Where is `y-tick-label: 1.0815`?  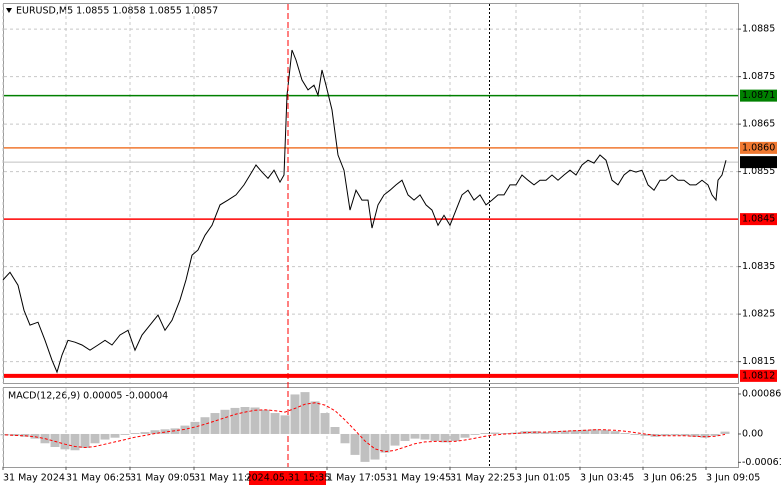 y-tick-label: 1.0815 is located at coordinates (758, 361).